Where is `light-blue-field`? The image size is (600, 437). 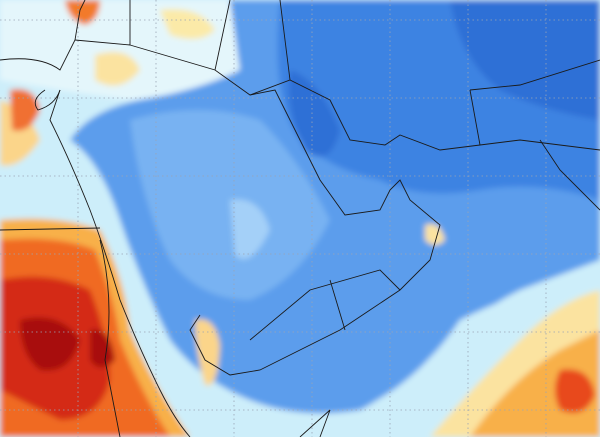
light-blue-field is located at coordinates (230, 205).